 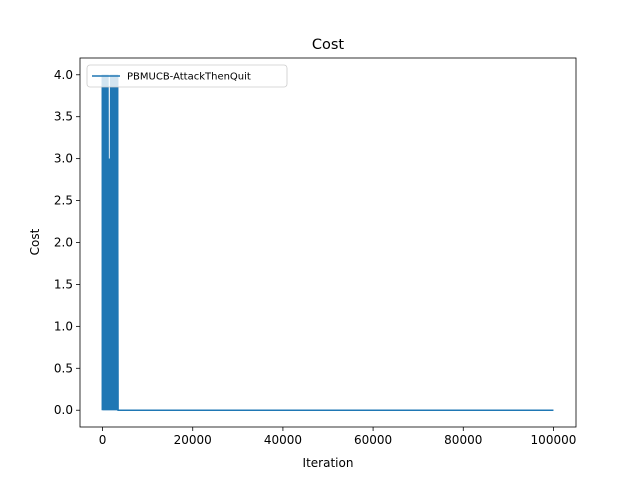 I want to click on x-tick-label: 80000, so click(x=463, y=440).